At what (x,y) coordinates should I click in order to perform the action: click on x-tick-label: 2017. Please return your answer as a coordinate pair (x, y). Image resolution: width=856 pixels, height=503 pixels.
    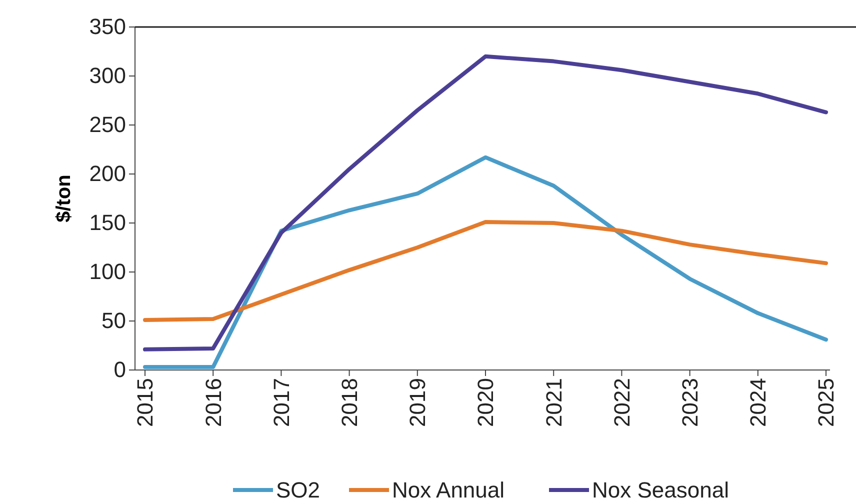
    Looking at the image, I should click on (281, 402).